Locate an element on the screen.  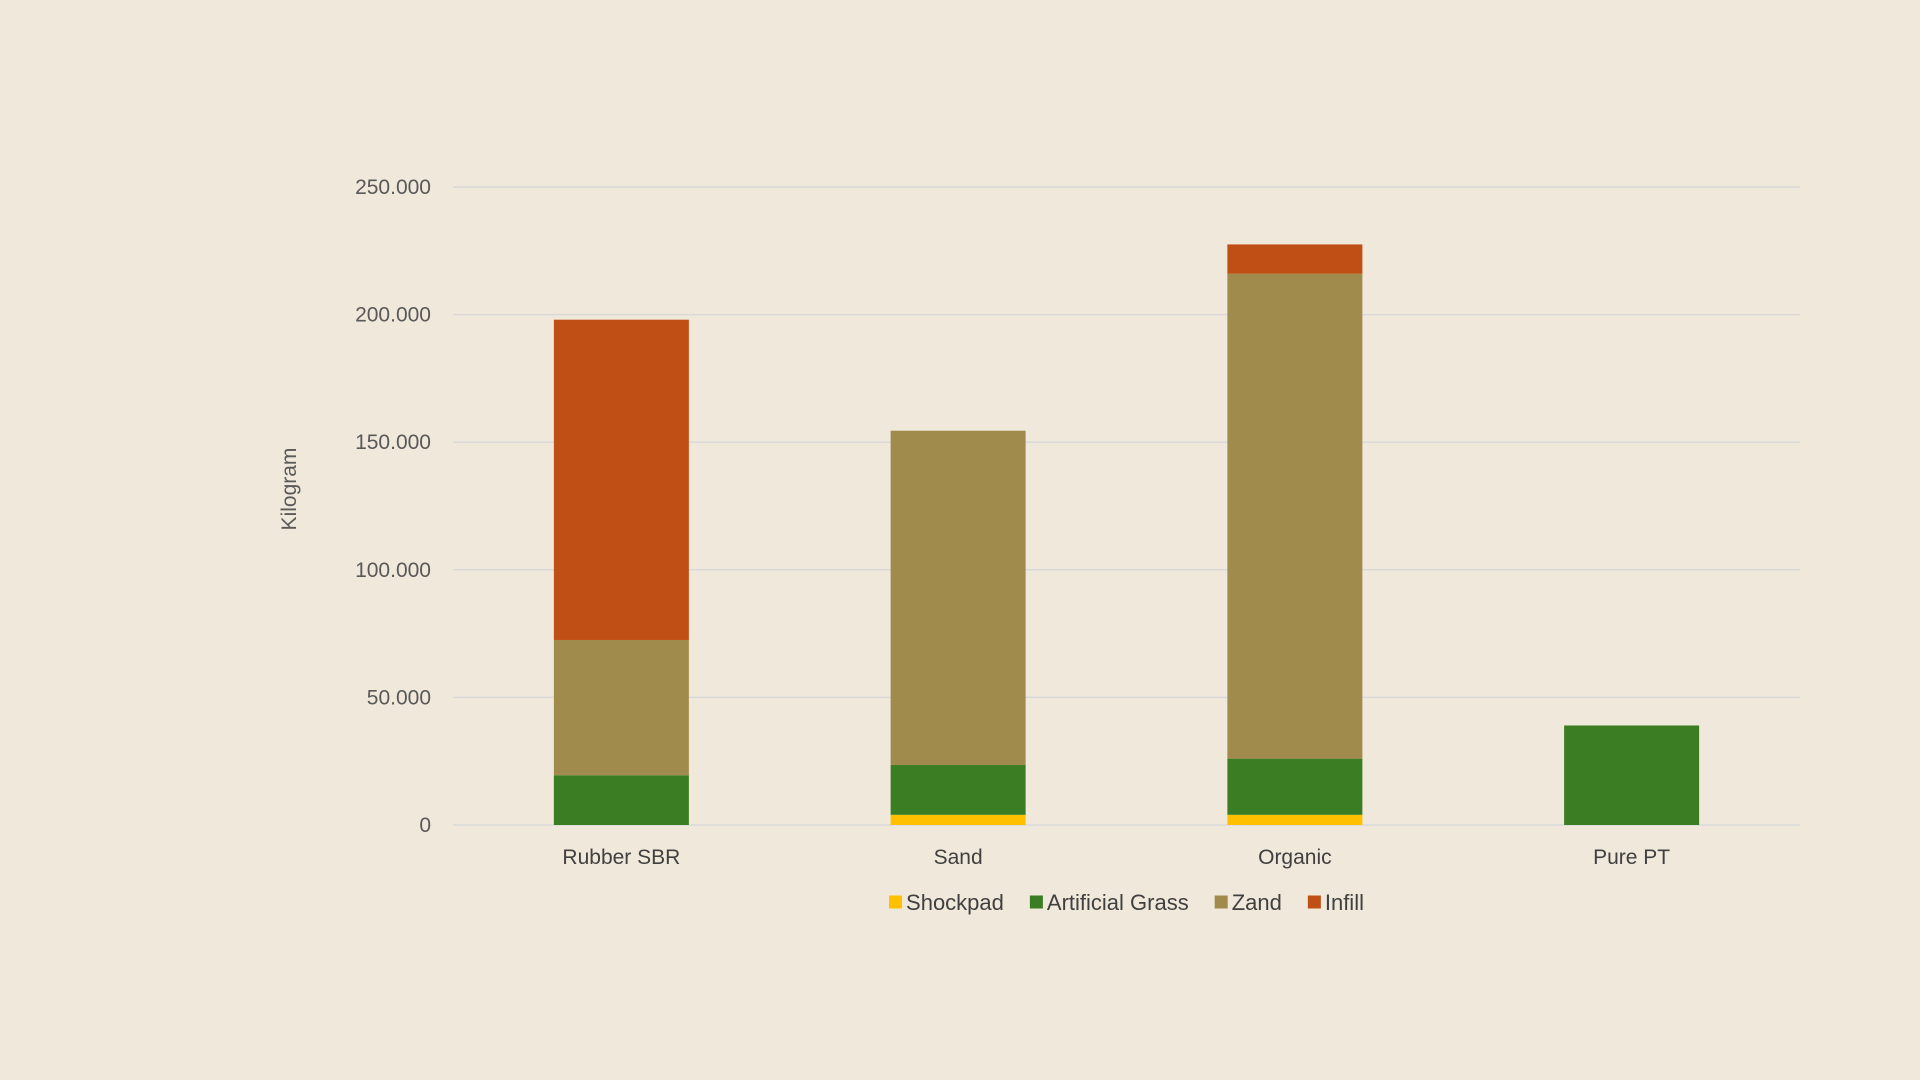
legend-label: Shockpad is located at coordinates (955, 902).